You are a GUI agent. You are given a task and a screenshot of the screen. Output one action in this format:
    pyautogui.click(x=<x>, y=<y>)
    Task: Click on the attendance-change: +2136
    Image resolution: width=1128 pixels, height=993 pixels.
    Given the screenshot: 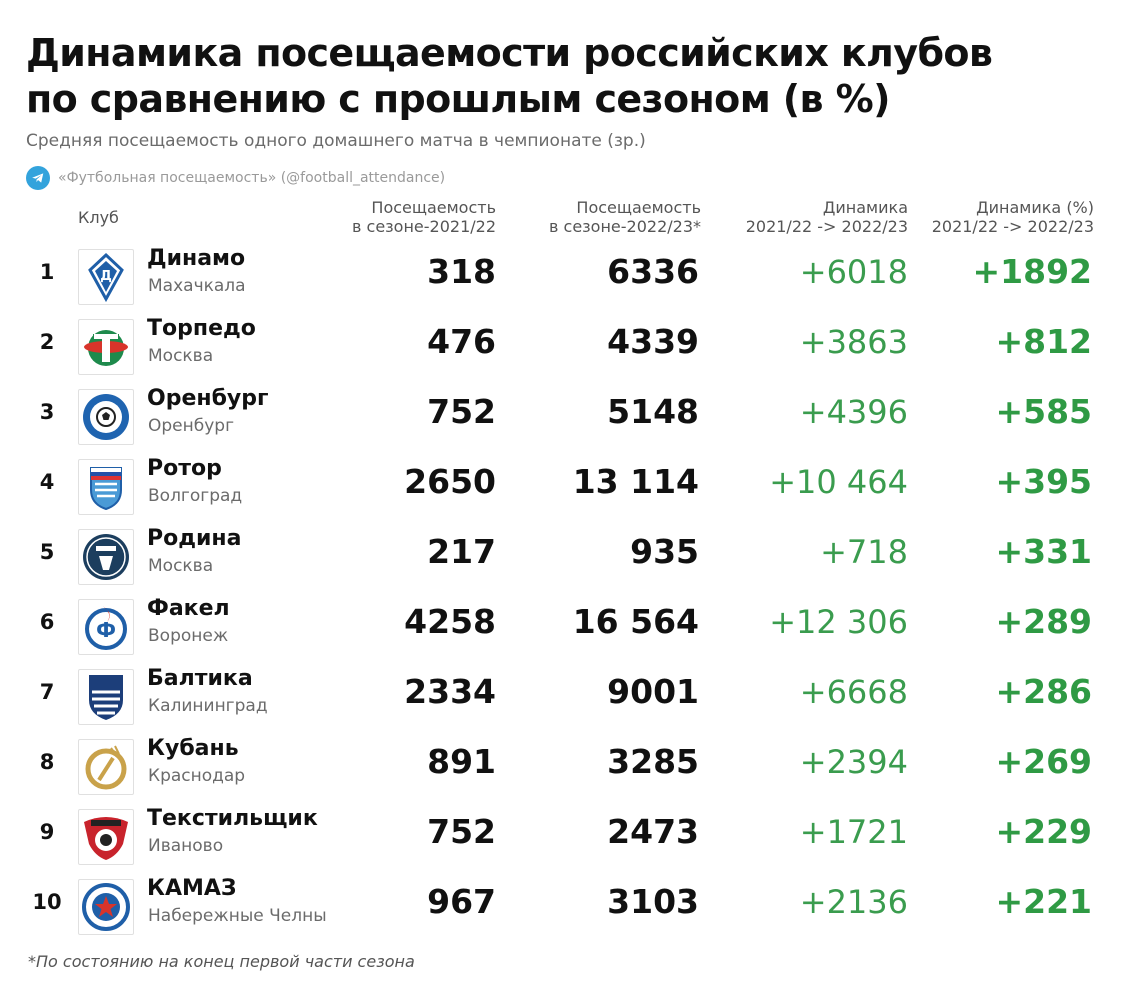 What is the action you would take?
    pyautogui.click(x=853, y=902)
    